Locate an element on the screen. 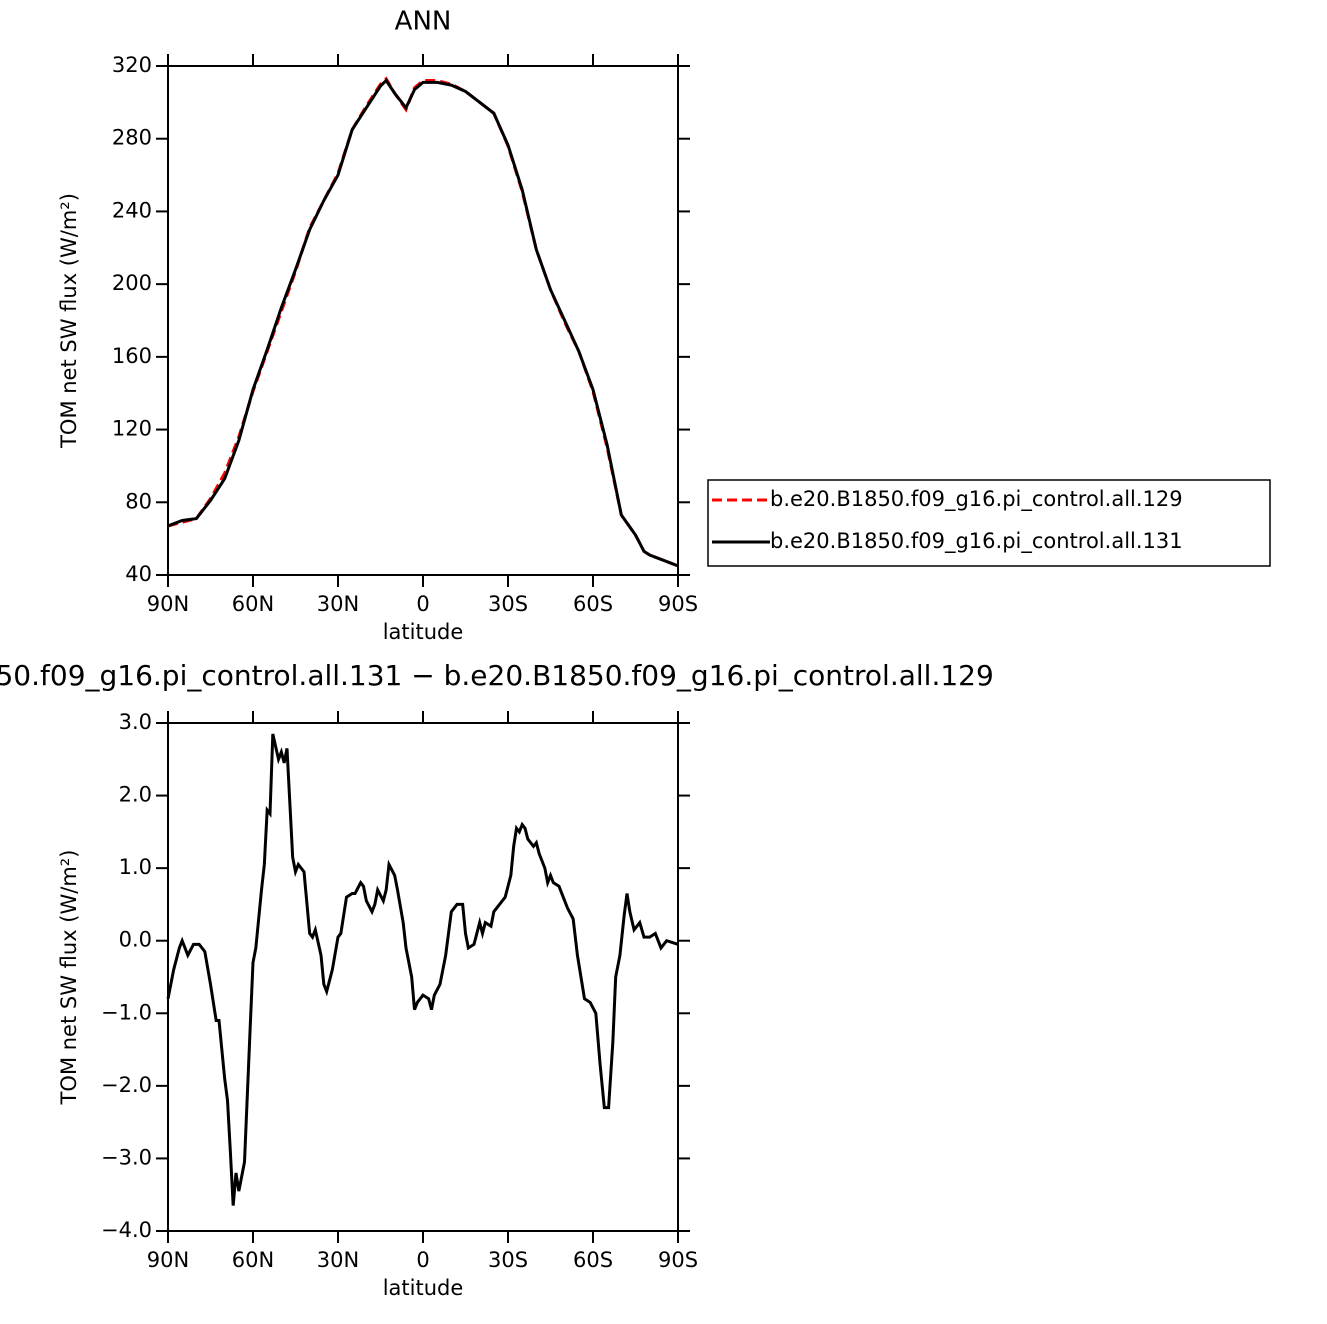  y-tick-label: 40 is located at coordinates (138, 574).